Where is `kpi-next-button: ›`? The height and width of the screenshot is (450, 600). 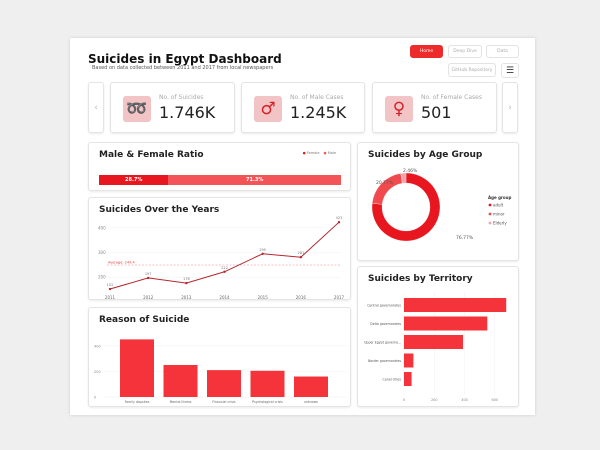
kpi-next-button: › is located at coordinates (510, 107).